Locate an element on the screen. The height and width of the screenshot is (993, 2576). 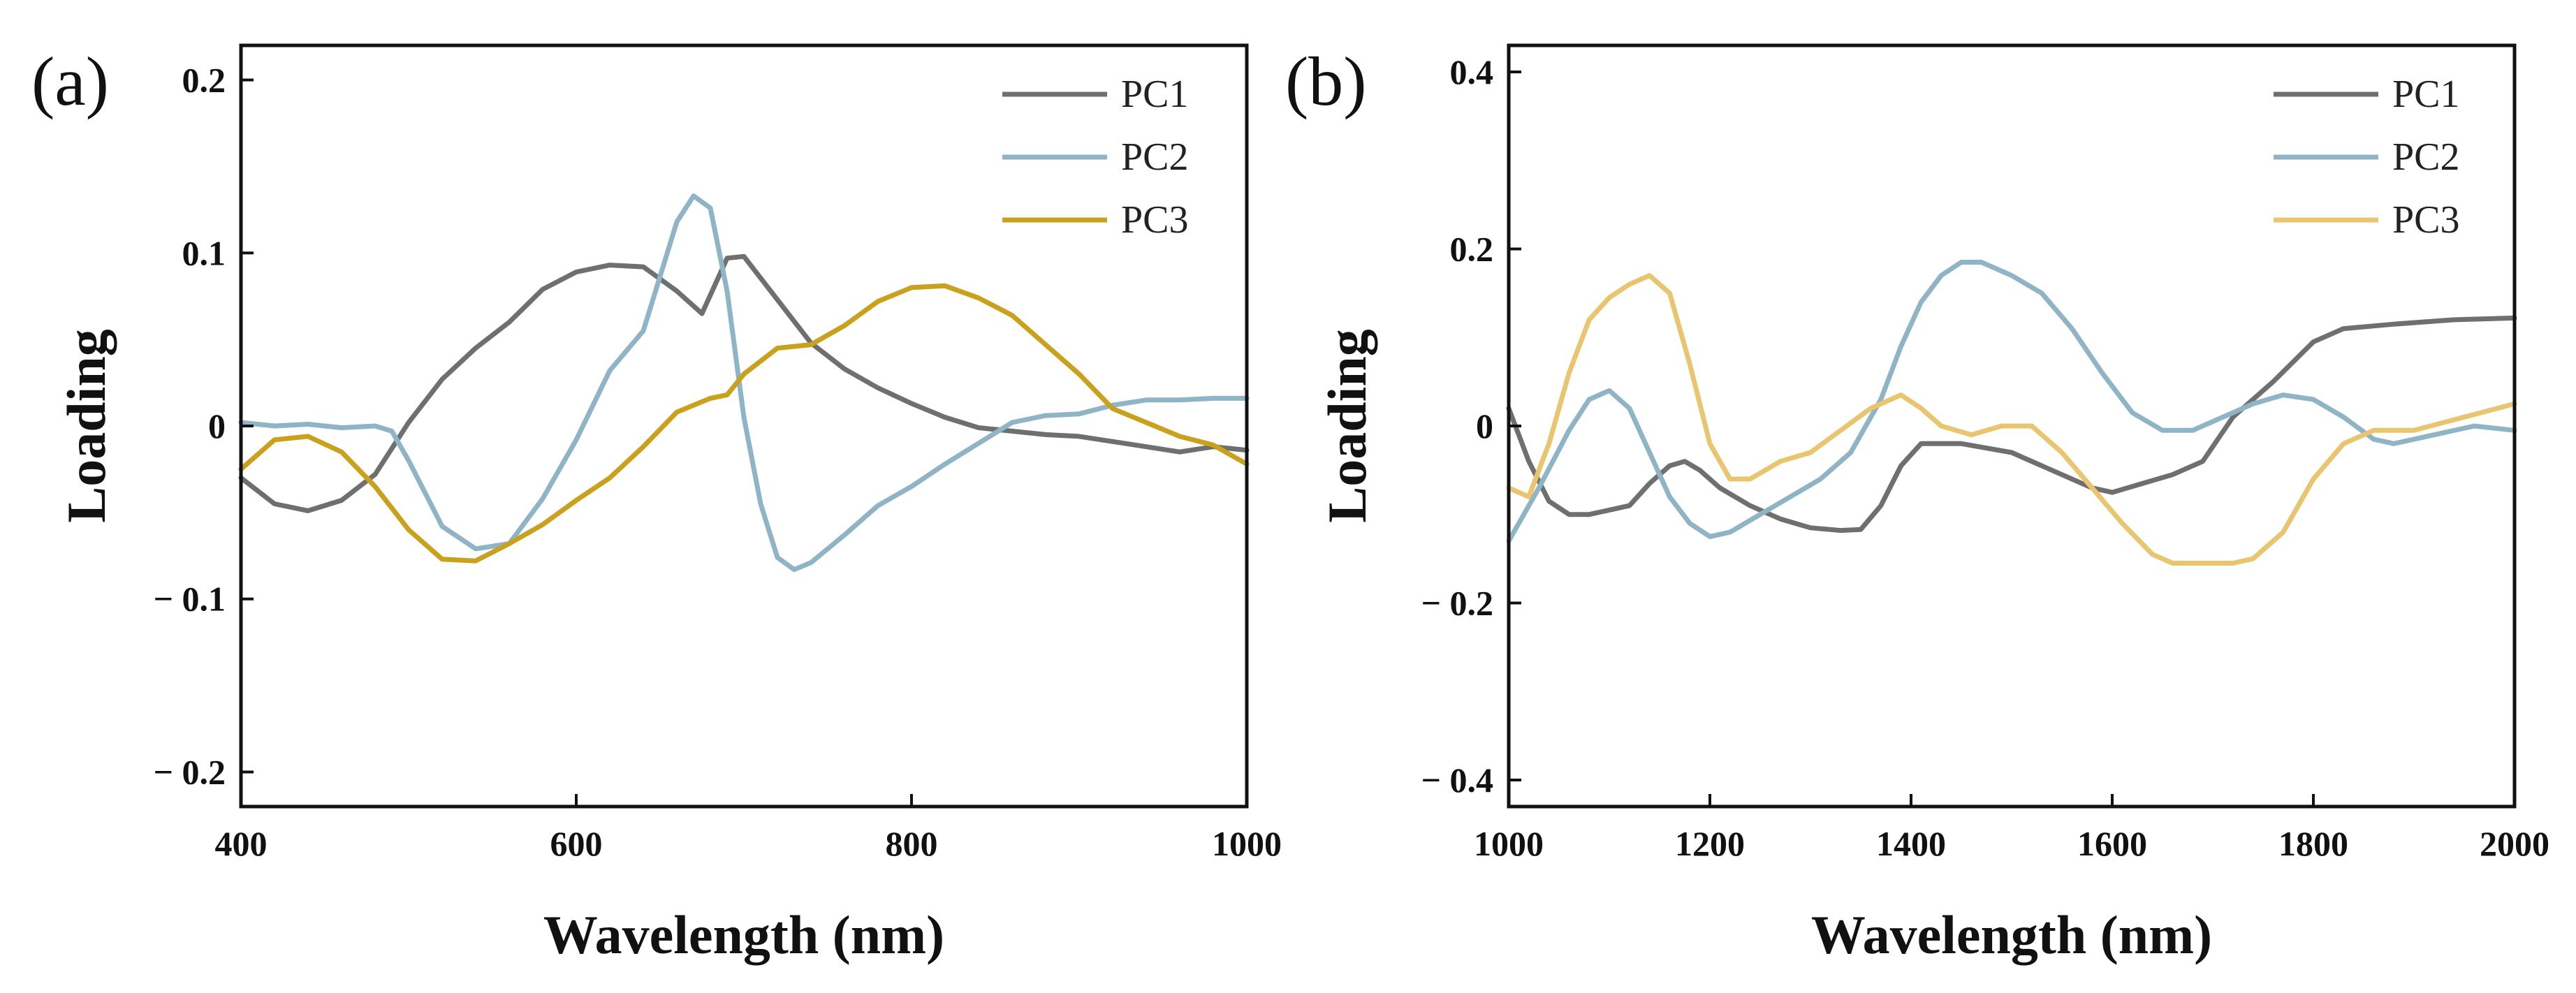
panel-b-legend-label-pc1: PC1 is located at coordinates (2426, 95).